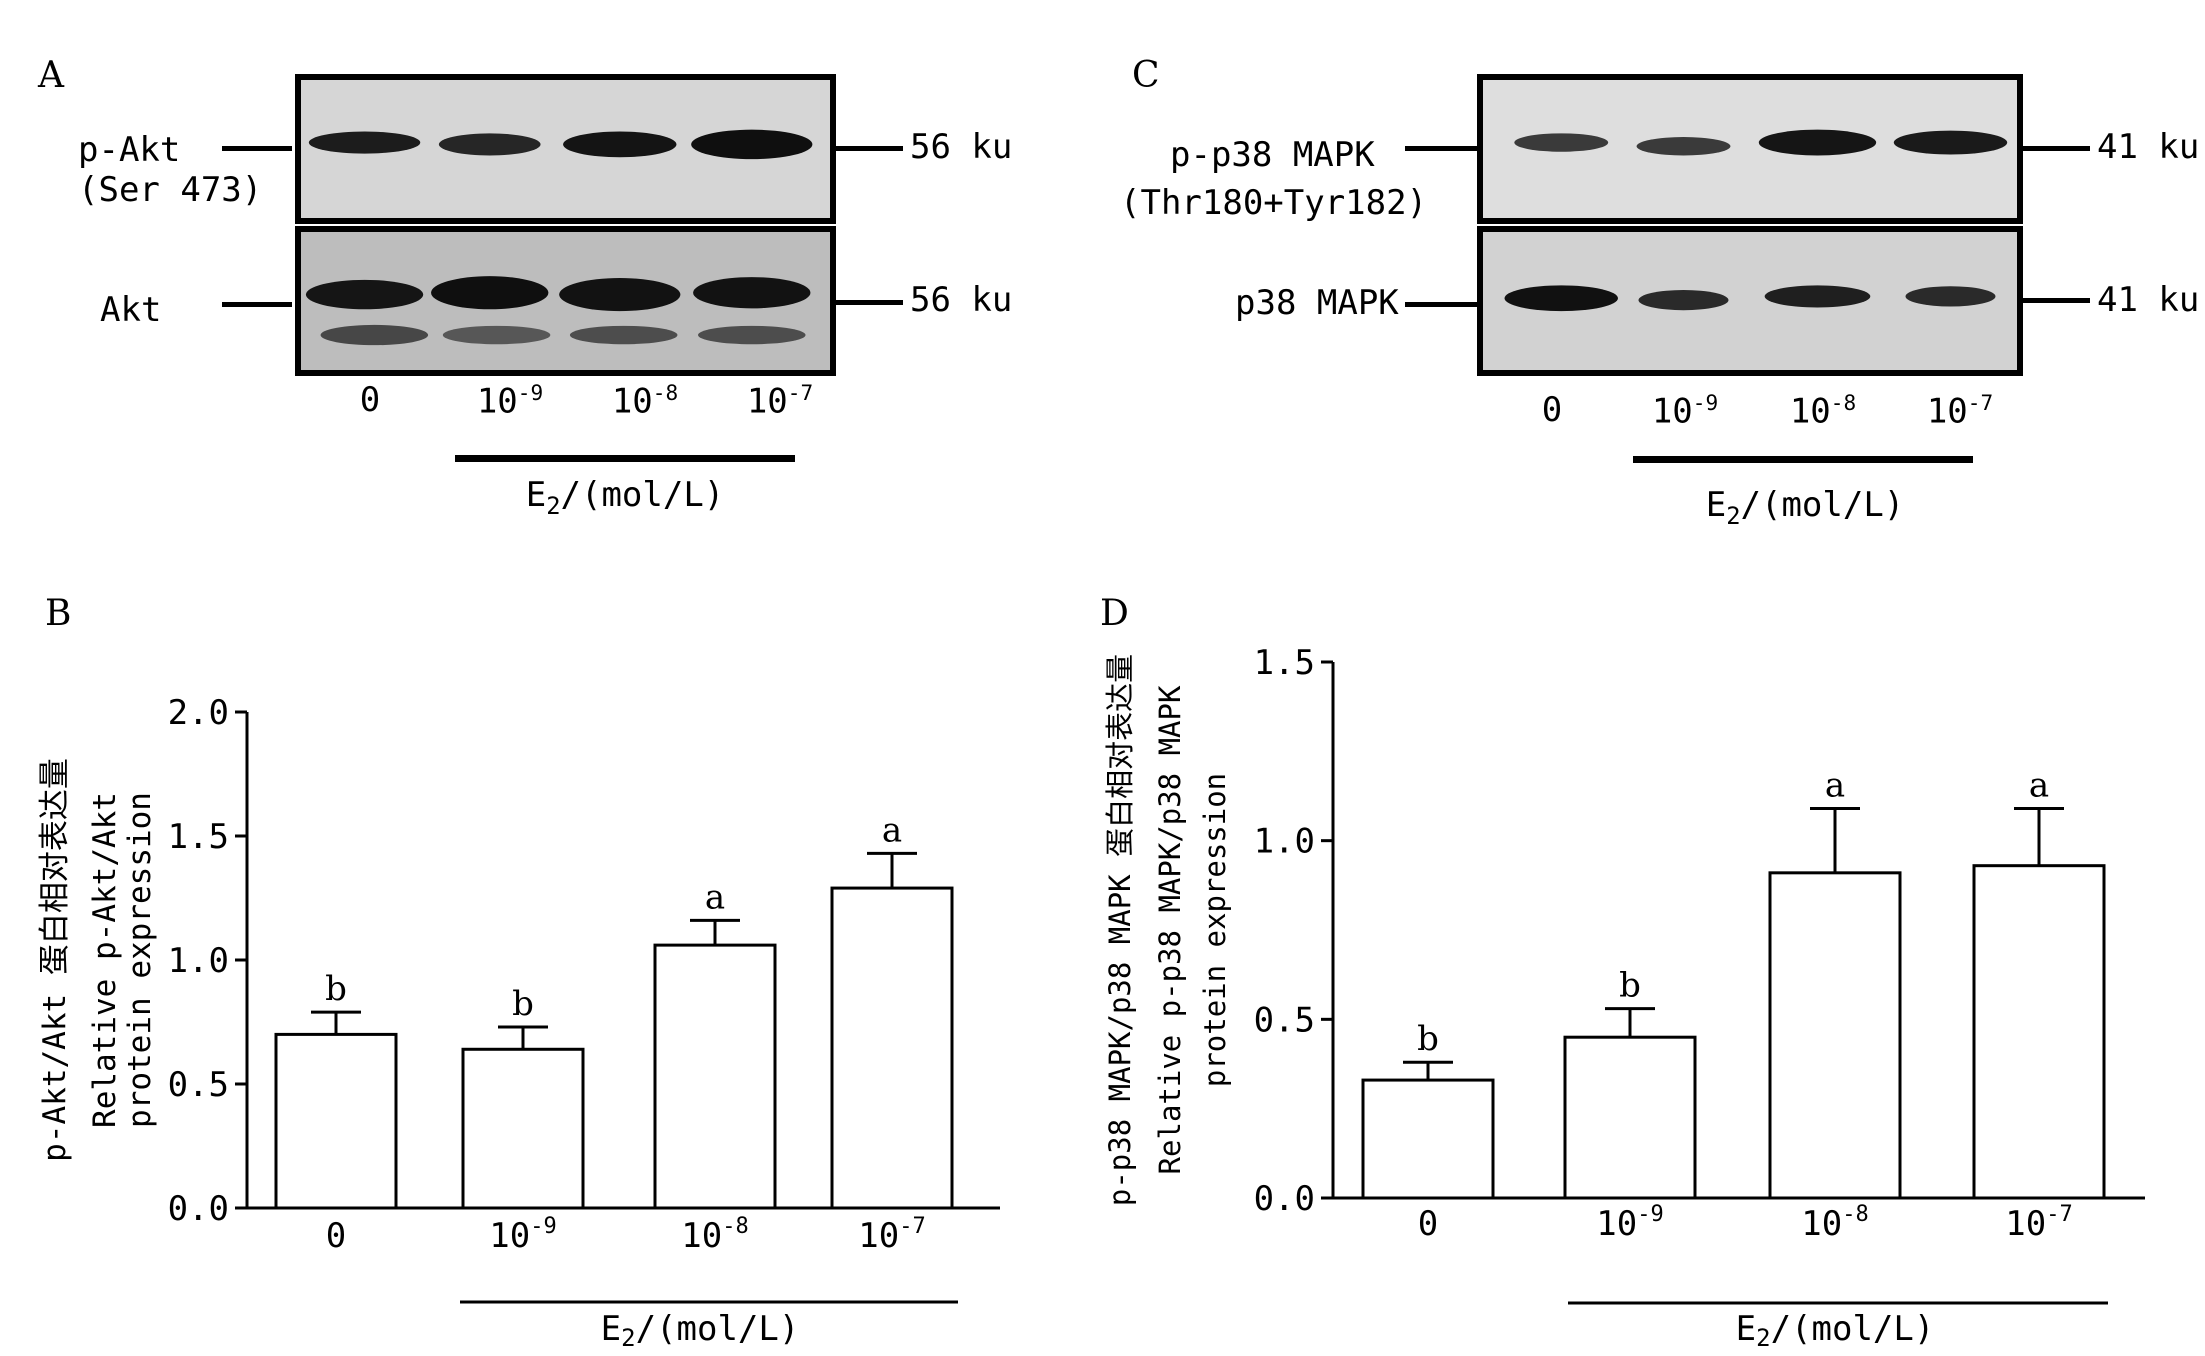 The height and width of the screenshot is (1356, 2205). I want to click on panel-letter-a: A, so click(51, 75).